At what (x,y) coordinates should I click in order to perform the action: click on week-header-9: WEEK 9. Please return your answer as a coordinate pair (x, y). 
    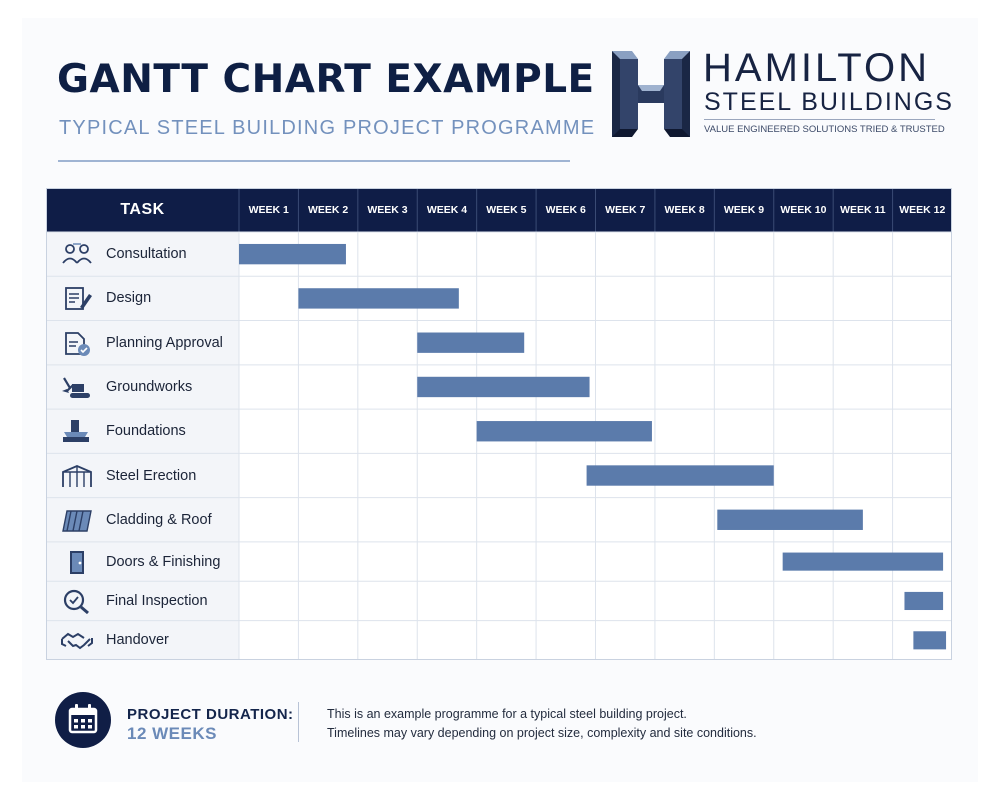
    Looking at the image, I should click on (744, 210).